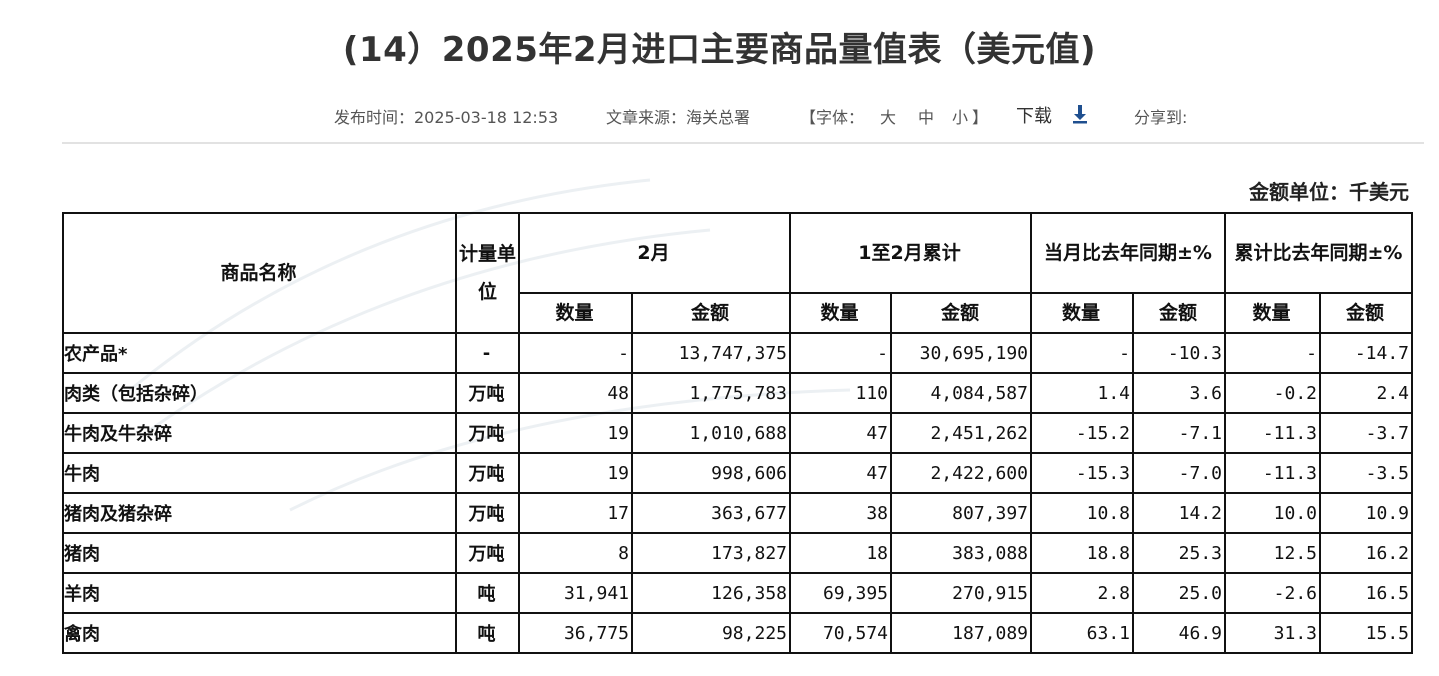 Image resolution: width=1439 pixels, height=676 pixels. Describe the element at coordinates (575, 593) in the screenshot. I see `cell-feb-qty: 31,941` at that location.